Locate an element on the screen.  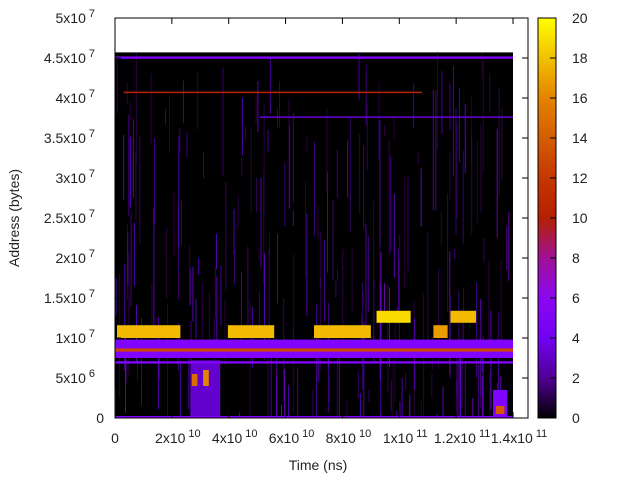
y-tick-label: 4.5x10 7 is located at coordinates (69, 57).